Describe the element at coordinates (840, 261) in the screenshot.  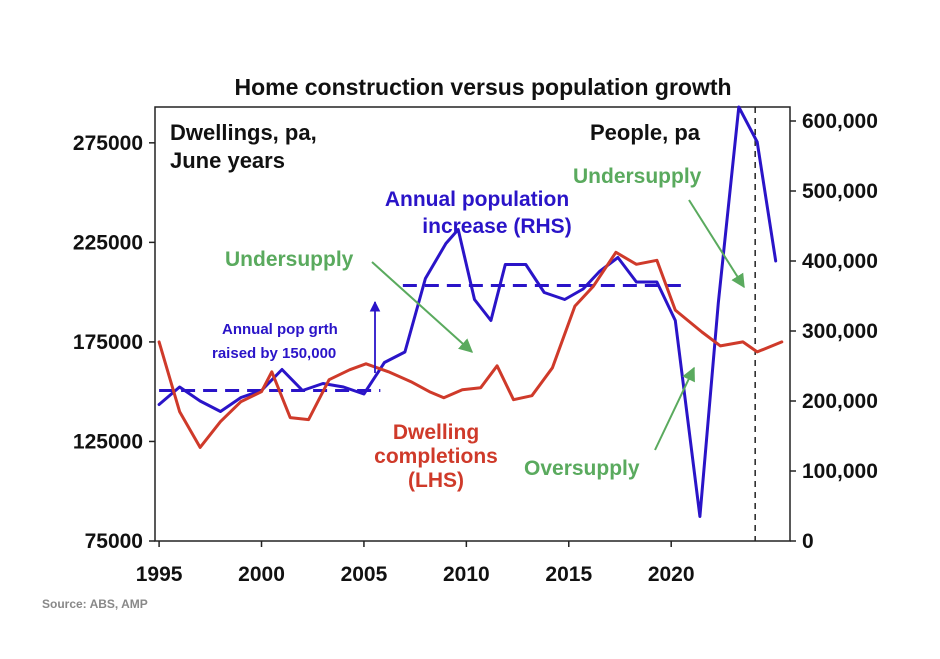
I see `right-tick-label: 400,000` at that location.